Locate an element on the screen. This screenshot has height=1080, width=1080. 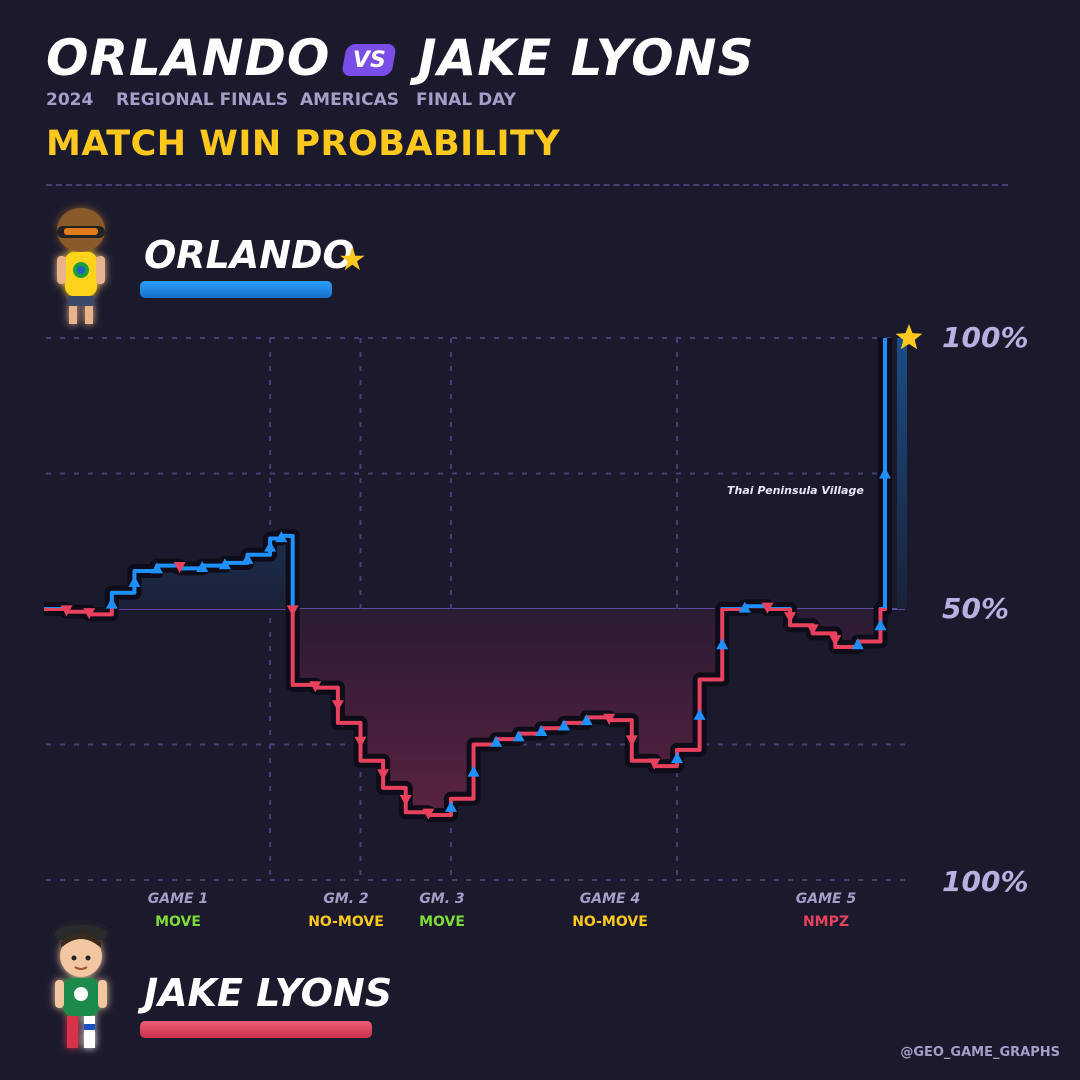
winner-star-icon: ★ is located at coordinates (352, 259).